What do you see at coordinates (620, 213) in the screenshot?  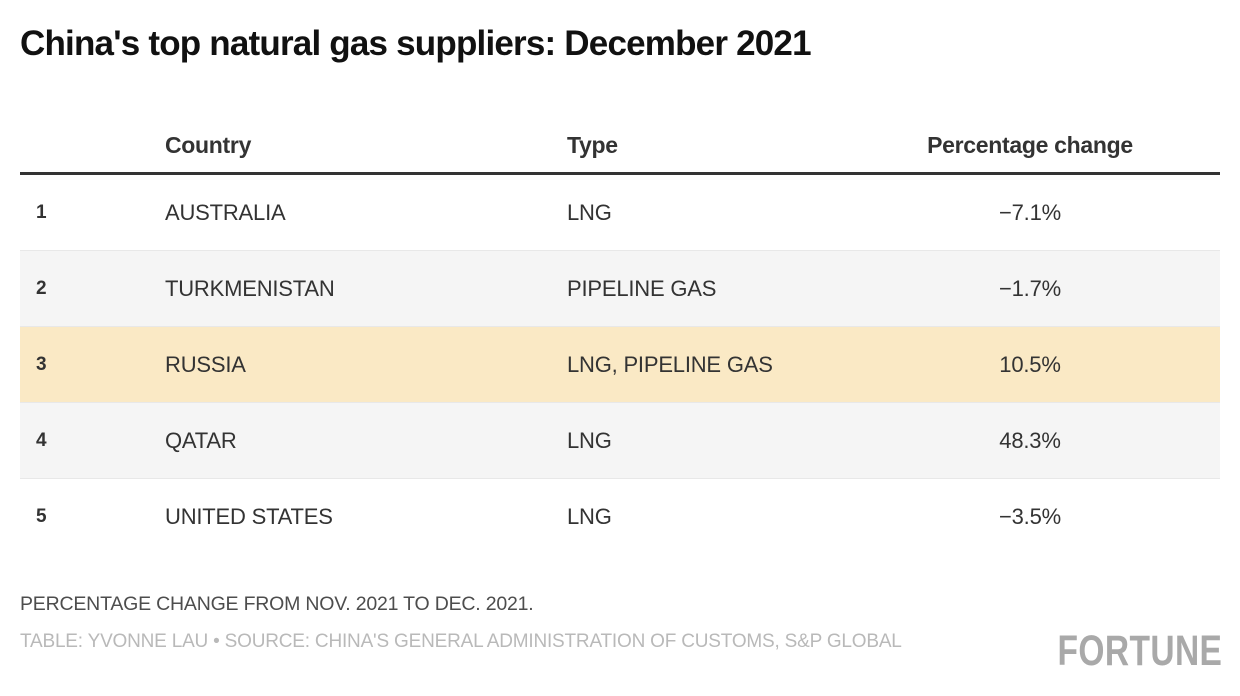 I see `table-row: 1 AUSTRALIA LNG −7.1%` at bounding box center [620, 213].